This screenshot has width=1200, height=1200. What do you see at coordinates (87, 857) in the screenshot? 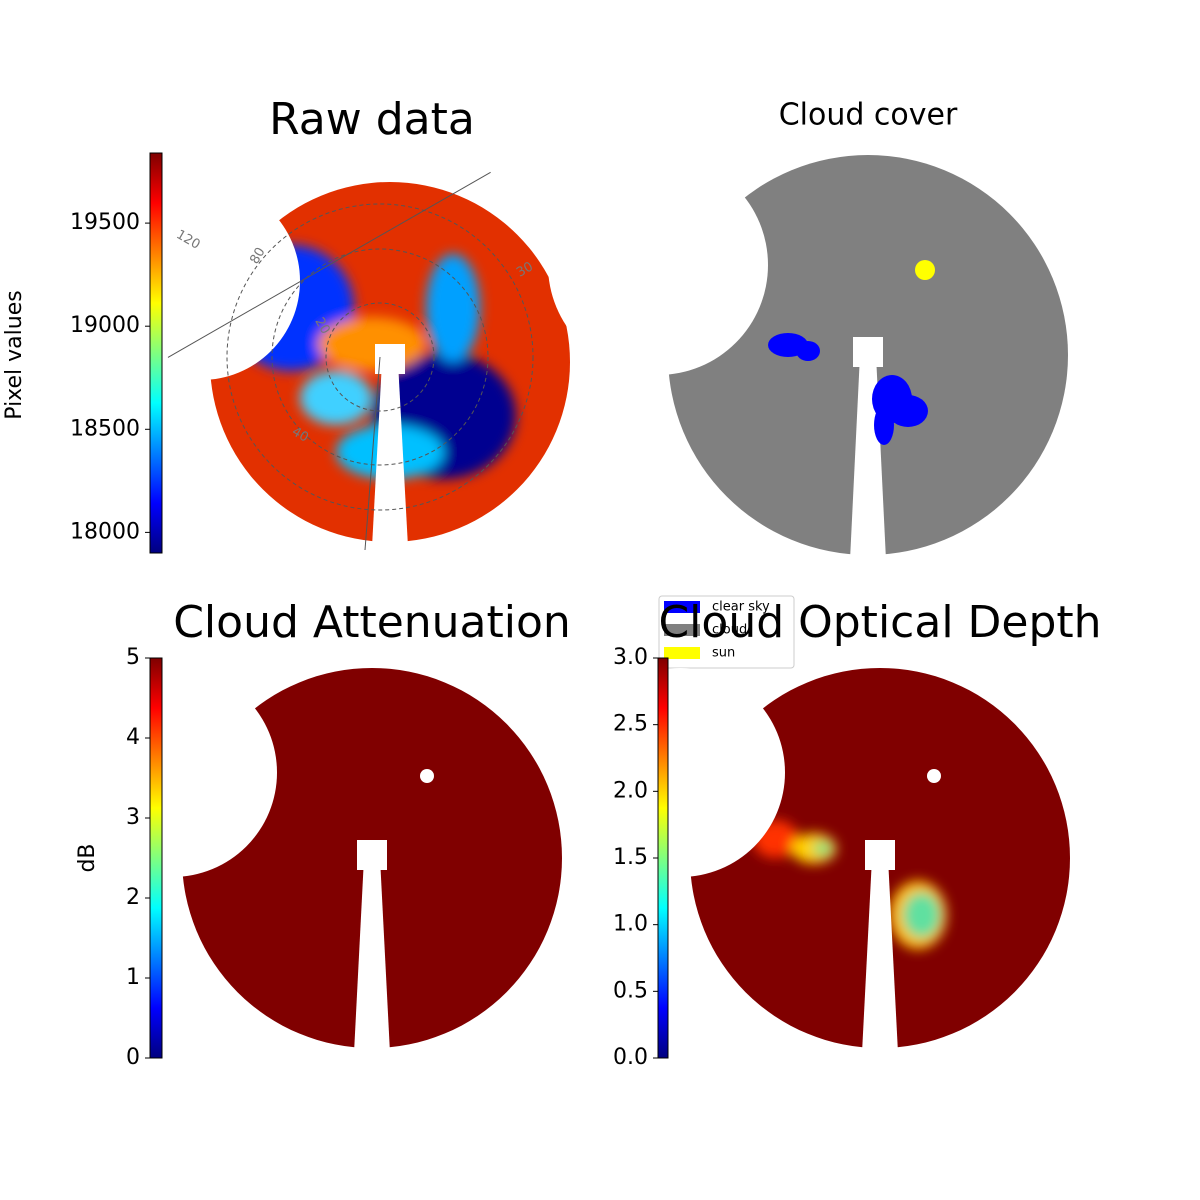
I see `colorbar-label: dB` at bounding box center [87, 857].